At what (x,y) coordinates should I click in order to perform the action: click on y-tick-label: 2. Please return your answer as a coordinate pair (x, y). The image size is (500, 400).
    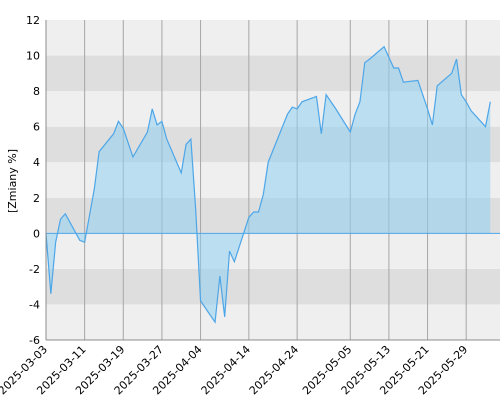
    Looking at the image, I should click on (36, 198).